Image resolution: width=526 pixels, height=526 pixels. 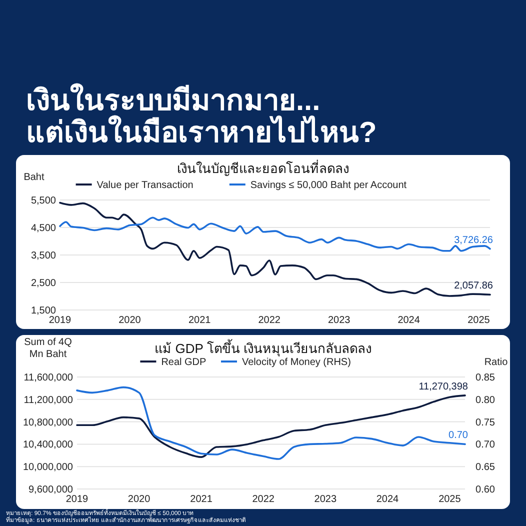 What do you see at coordinates (48, 468) in the screenshot?
I see `y-tick-label: 10,000,000` at bounding box center [48, 468].